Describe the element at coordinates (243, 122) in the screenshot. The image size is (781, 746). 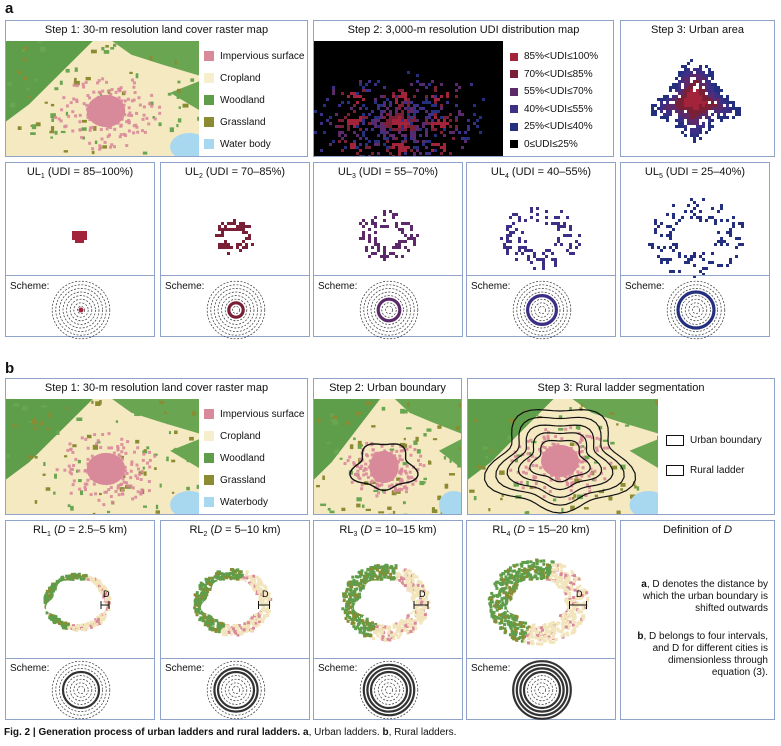
I see `legend-label: Grassland` at that location.